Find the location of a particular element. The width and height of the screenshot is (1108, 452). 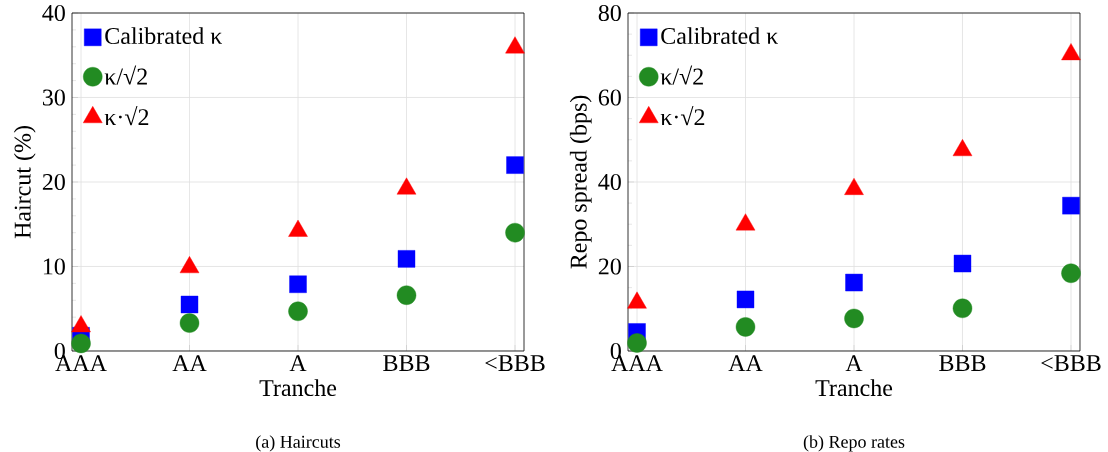

text: (b) Repo rates is located at coordinates (854, 443).